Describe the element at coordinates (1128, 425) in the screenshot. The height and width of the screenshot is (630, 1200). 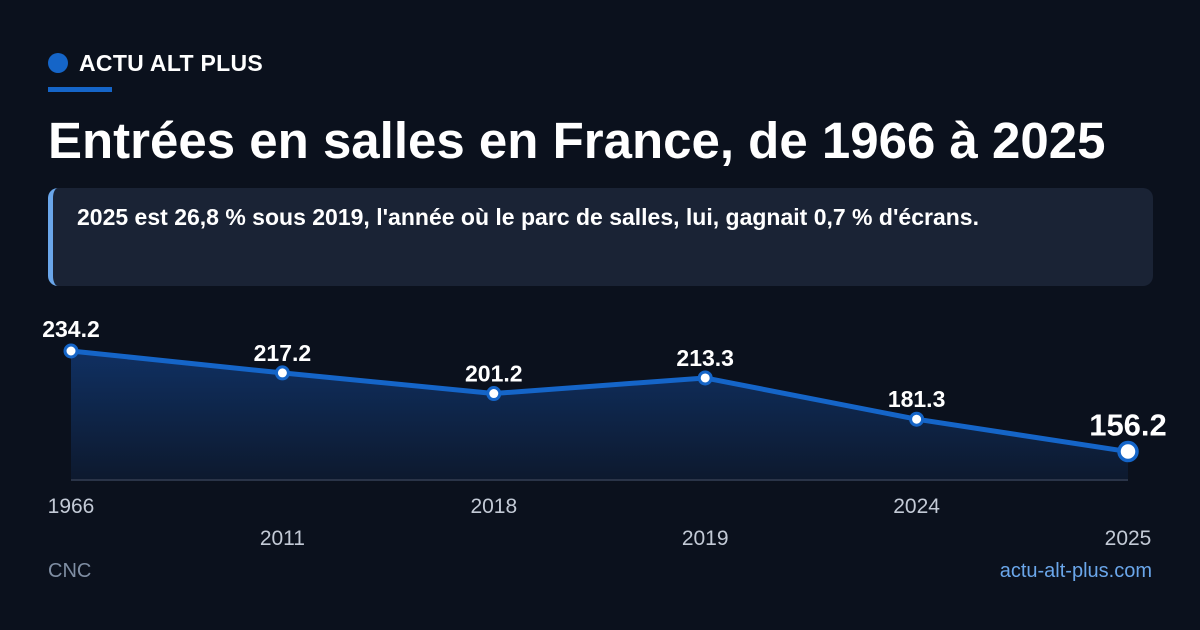
I see `data-label-2025: 156.2` at that location.